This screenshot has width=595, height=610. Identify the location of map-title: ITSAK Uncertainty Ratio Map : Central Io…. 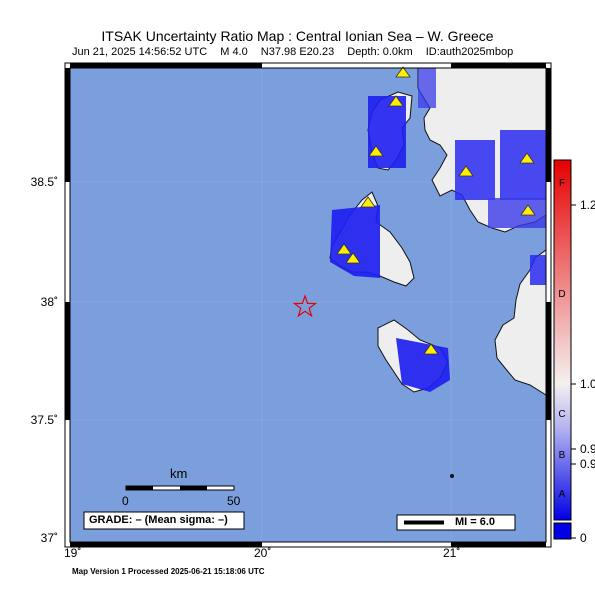
(297, 36).